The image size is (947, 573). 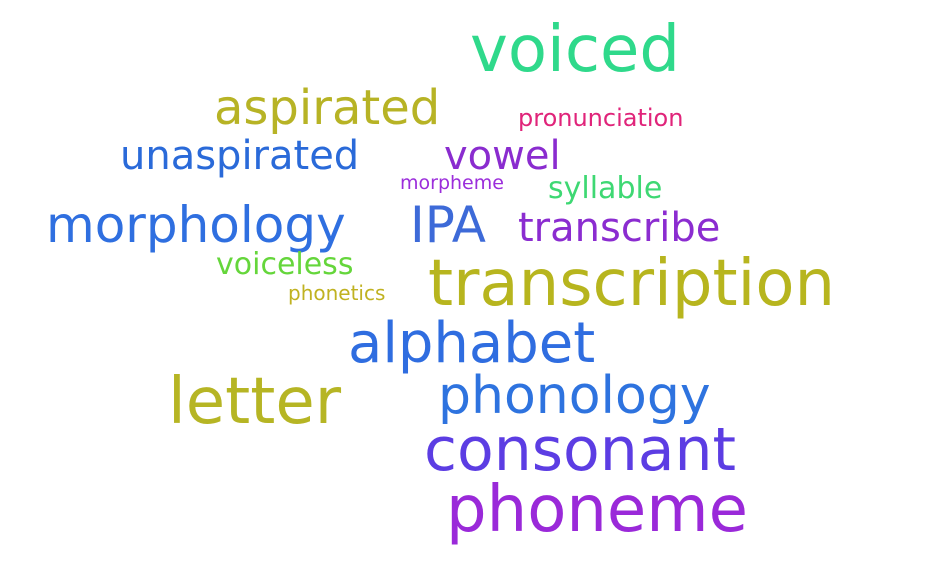 I want to click on word-transcription: transcription, so click(x=632, y=284).